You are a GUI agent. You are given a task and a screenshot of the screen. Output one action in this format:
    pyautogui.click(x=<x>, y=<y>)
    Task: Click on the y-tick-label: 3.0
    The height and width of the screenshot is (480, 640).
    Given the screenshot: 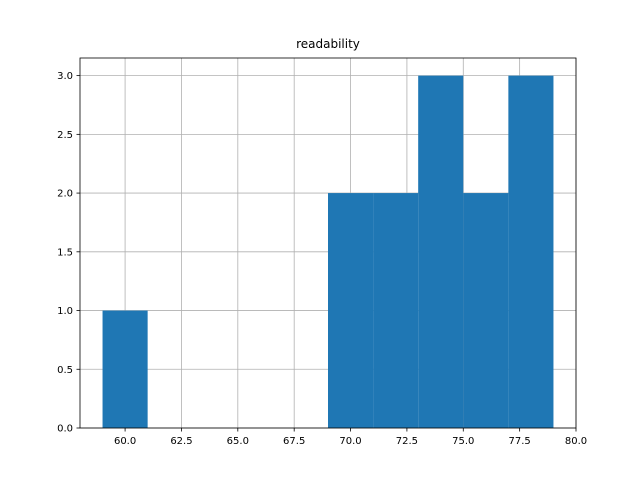 What is the action you would take?
    pyautogui.click(x=65, y=76)
    